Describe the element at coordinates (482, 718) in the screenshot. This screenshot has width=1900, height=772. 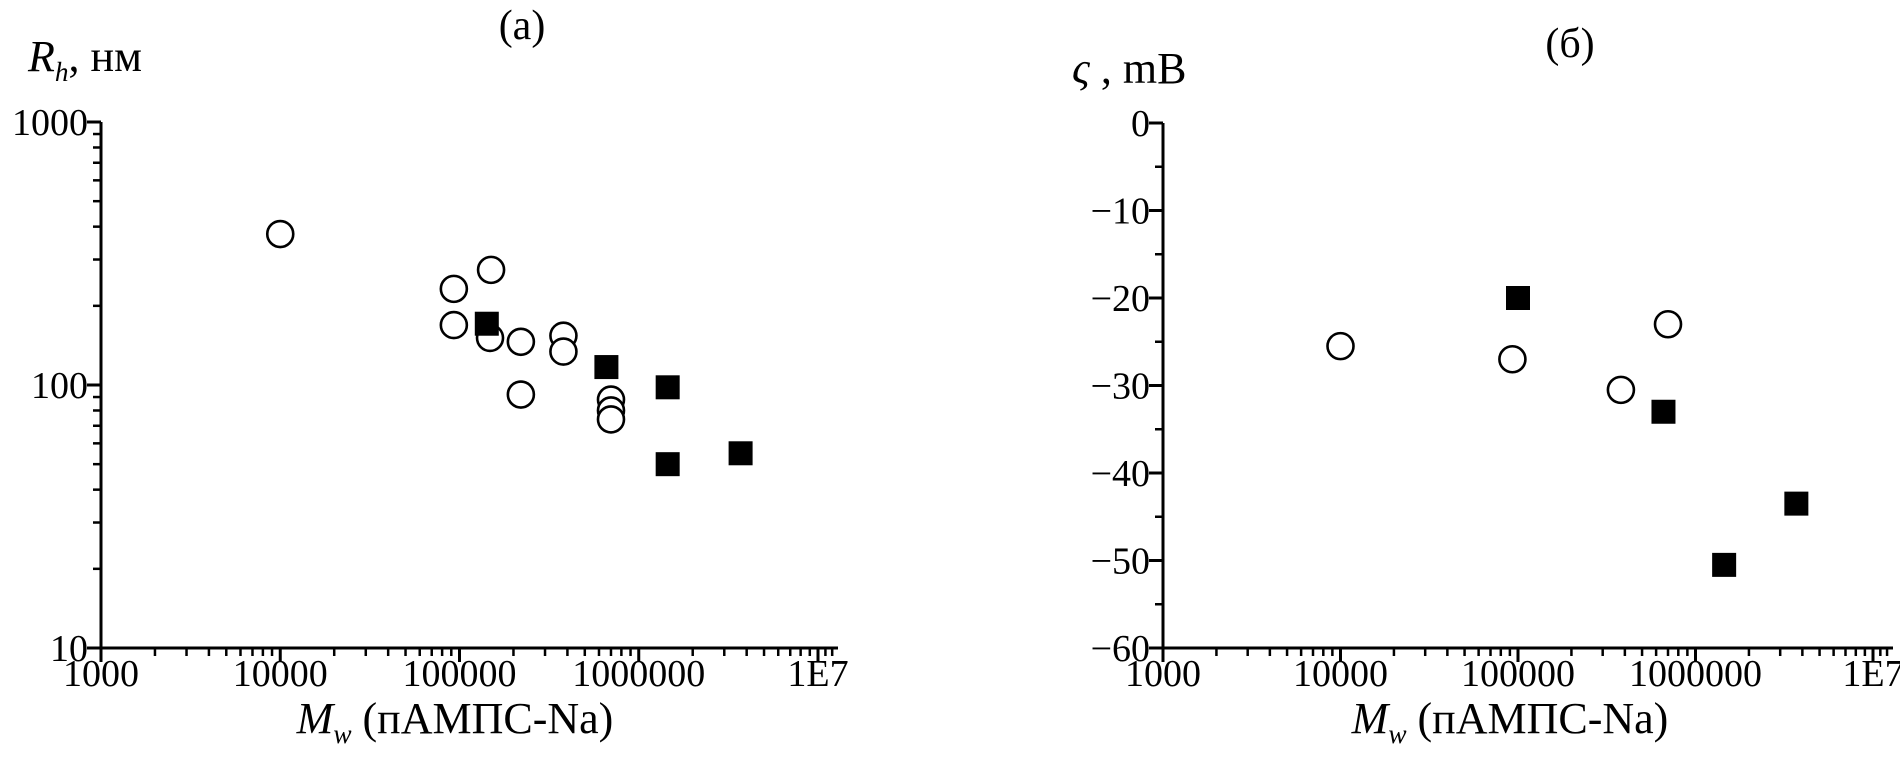
I see `plot-a-x-label-units: (пАМПС-Na)` at that location.